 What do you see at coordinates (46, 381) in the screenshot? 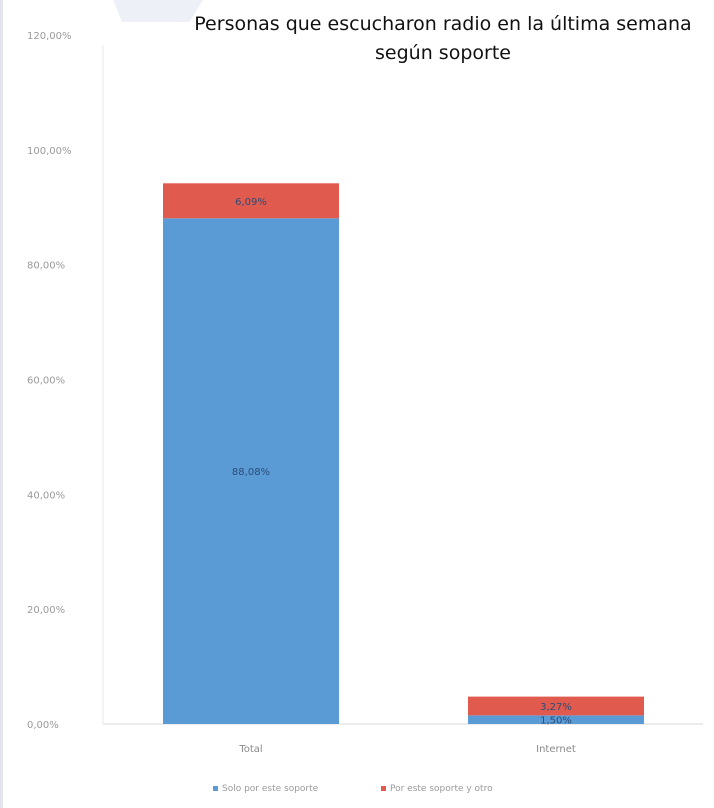
I see `y-tick-label: 60,00%` at bounding box center [46, 381].